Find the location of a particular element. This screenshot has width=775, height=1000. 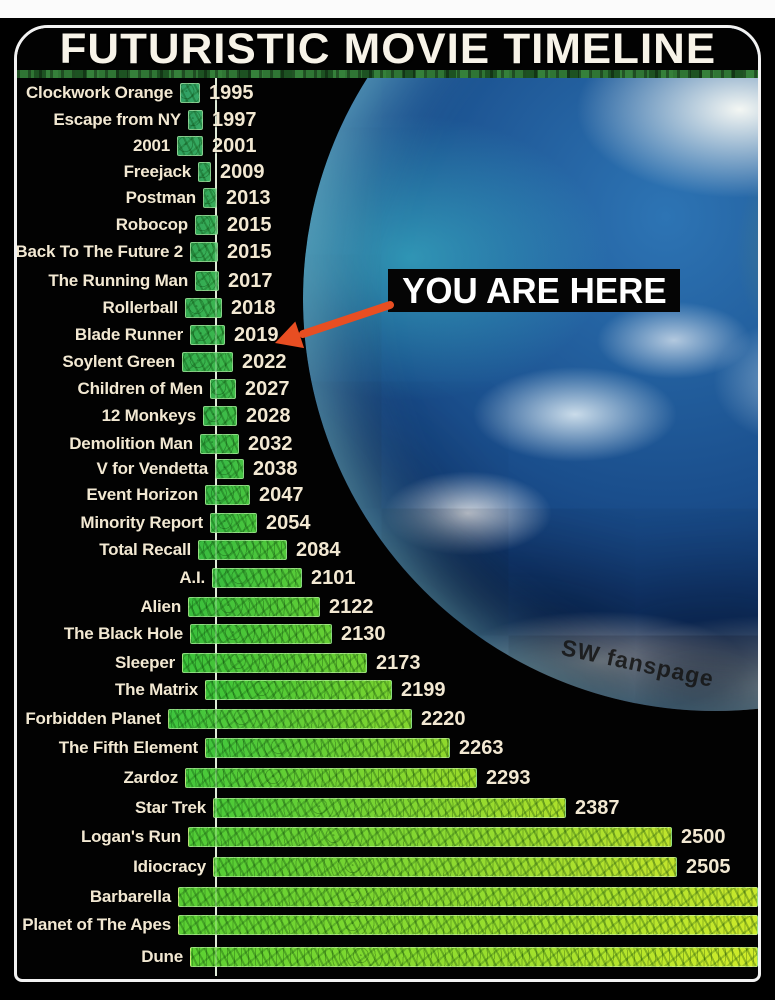

movie-label: Blade Runner is located at coordinates (128, 334).